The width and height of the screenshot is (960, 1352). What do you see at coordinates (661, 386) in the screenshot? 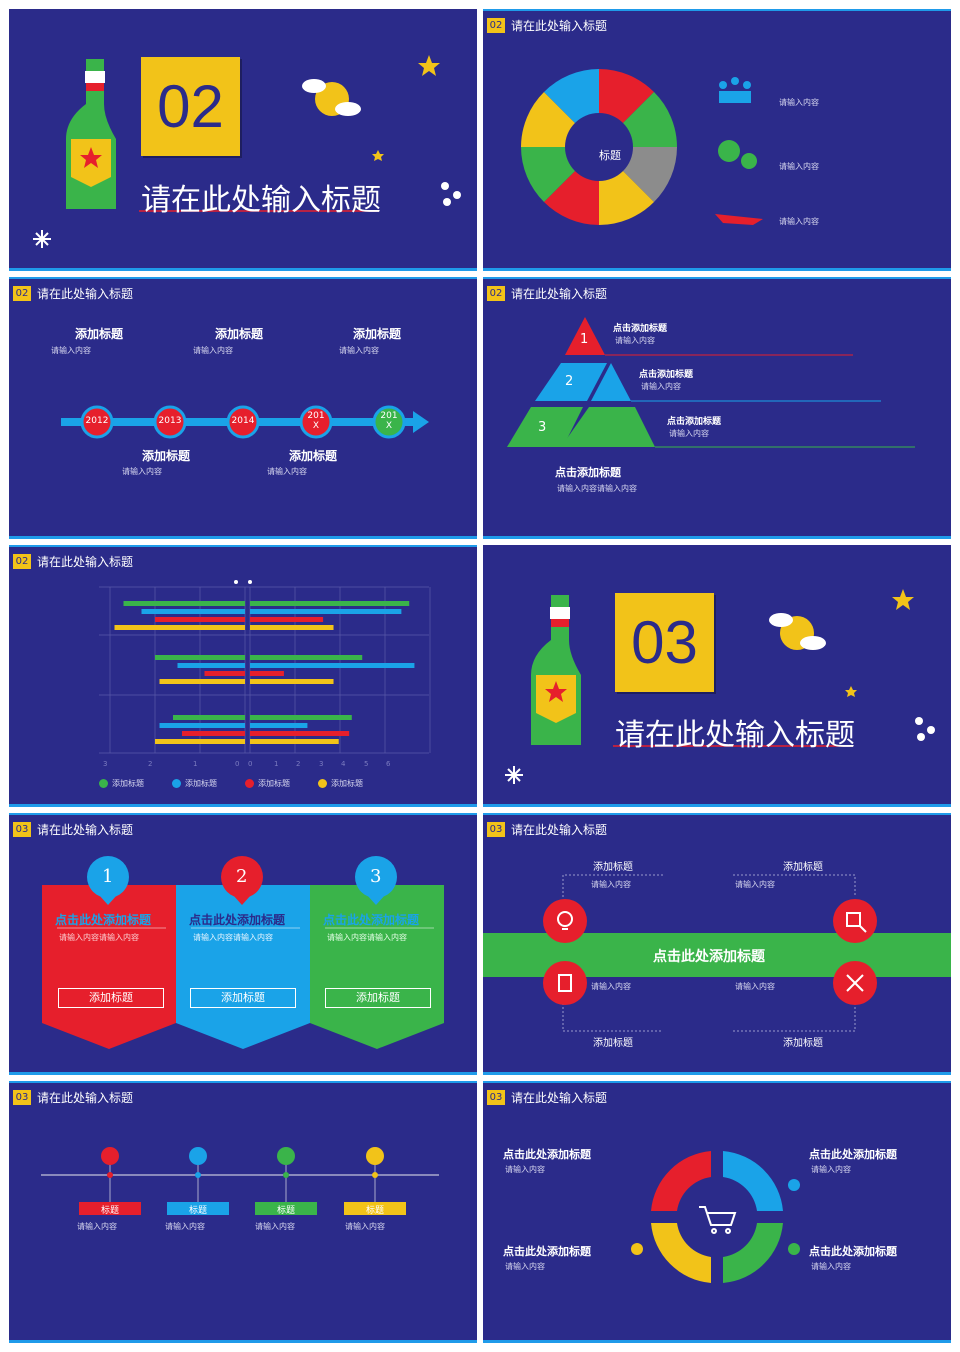
I see `level-text-2: 请输入内容` at bounding box center [661, 386].